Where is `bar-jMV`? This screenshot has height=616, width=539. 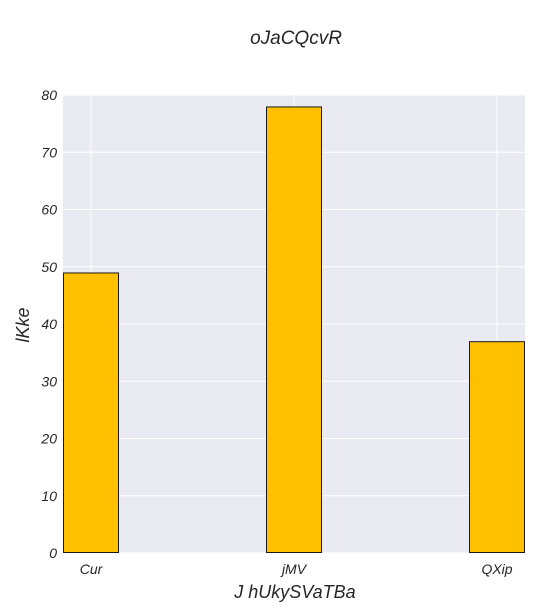 bar-jMV is located at coordinates (294, 330).